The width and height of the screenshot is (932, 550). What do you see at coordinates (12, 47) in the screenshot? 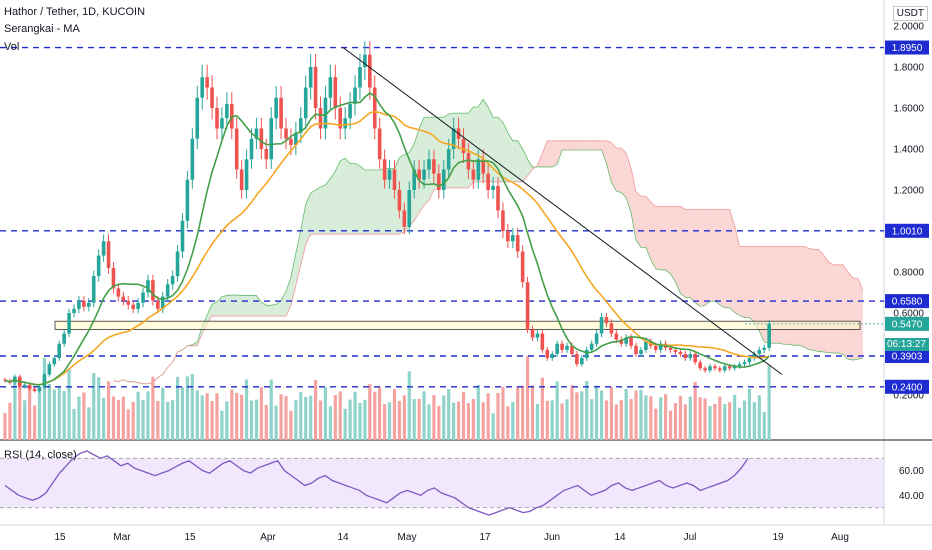
I see `volume-label: Vol` at bounding box center [12, 47].